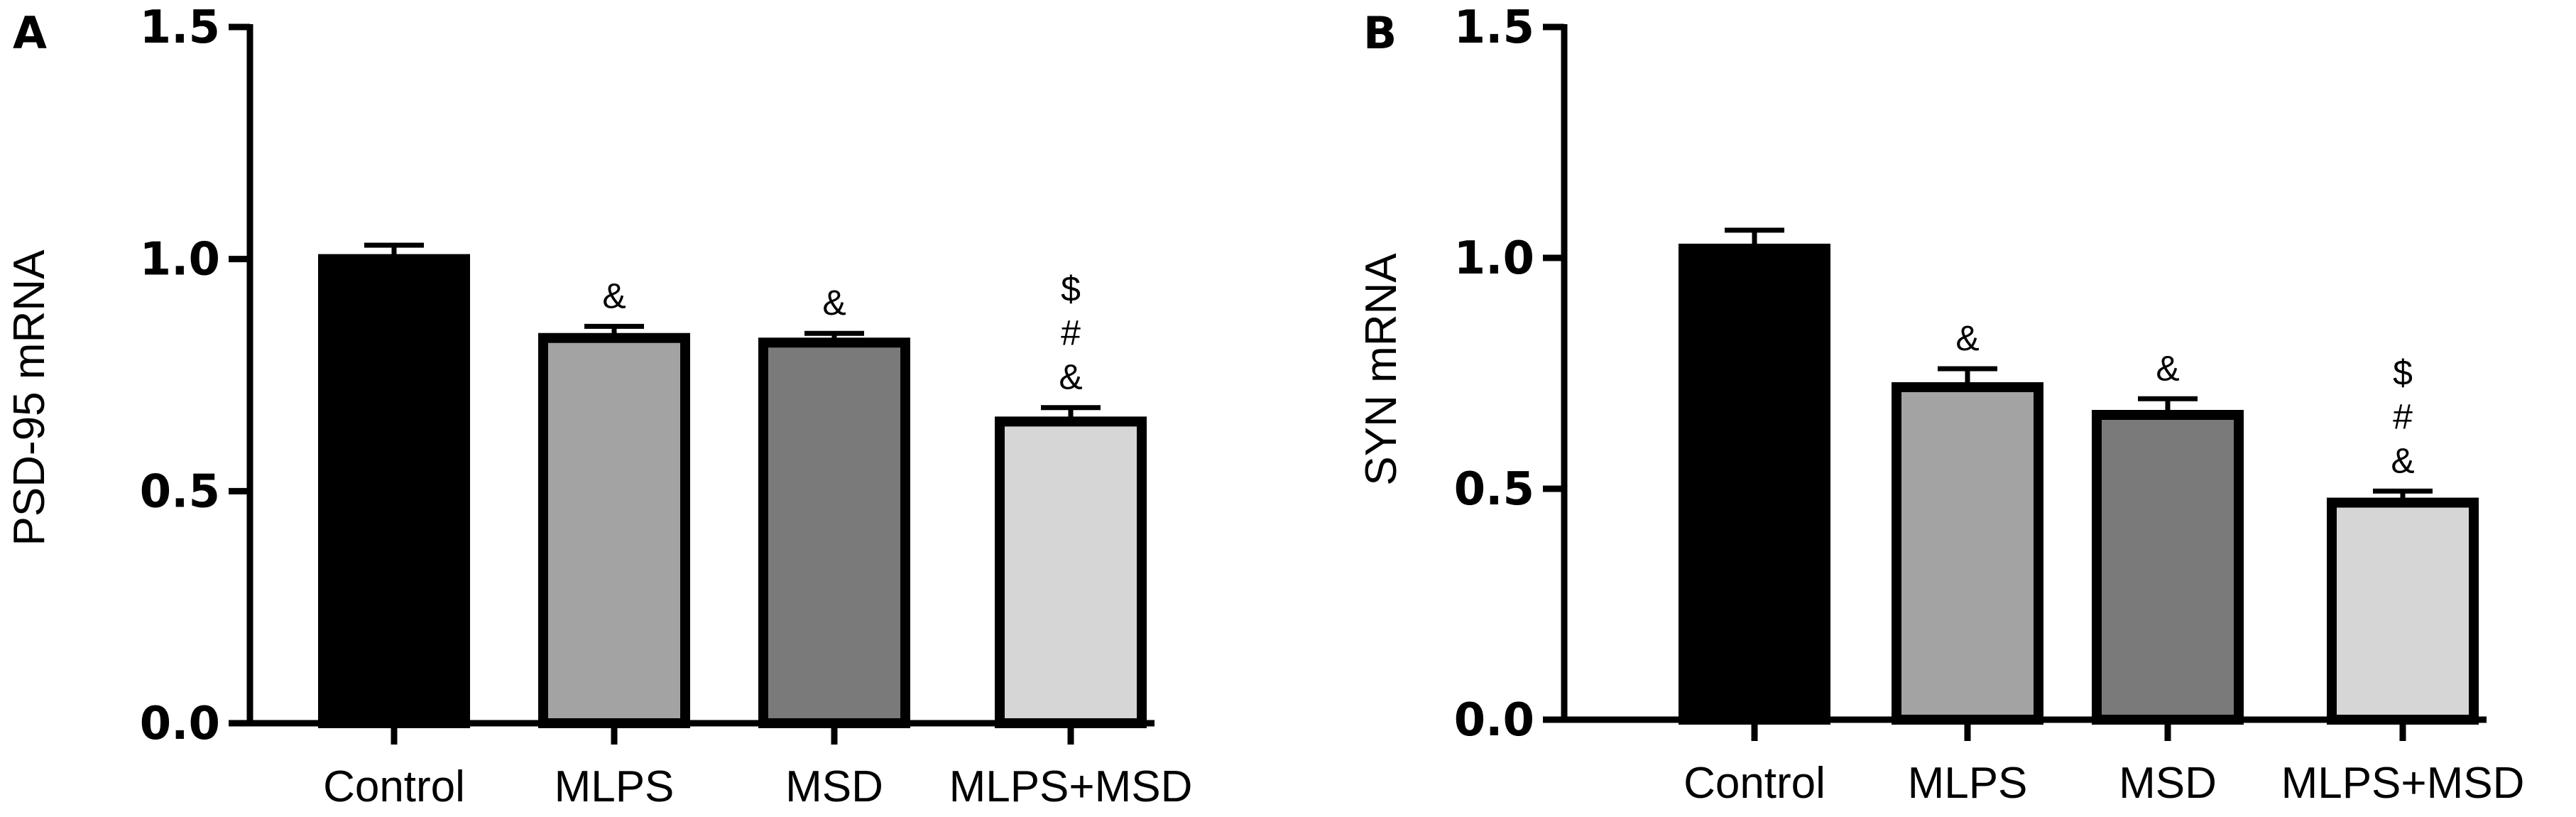  I want to click on panel-2-y-axis-title: SYN mRNA, so click(1381, 369).